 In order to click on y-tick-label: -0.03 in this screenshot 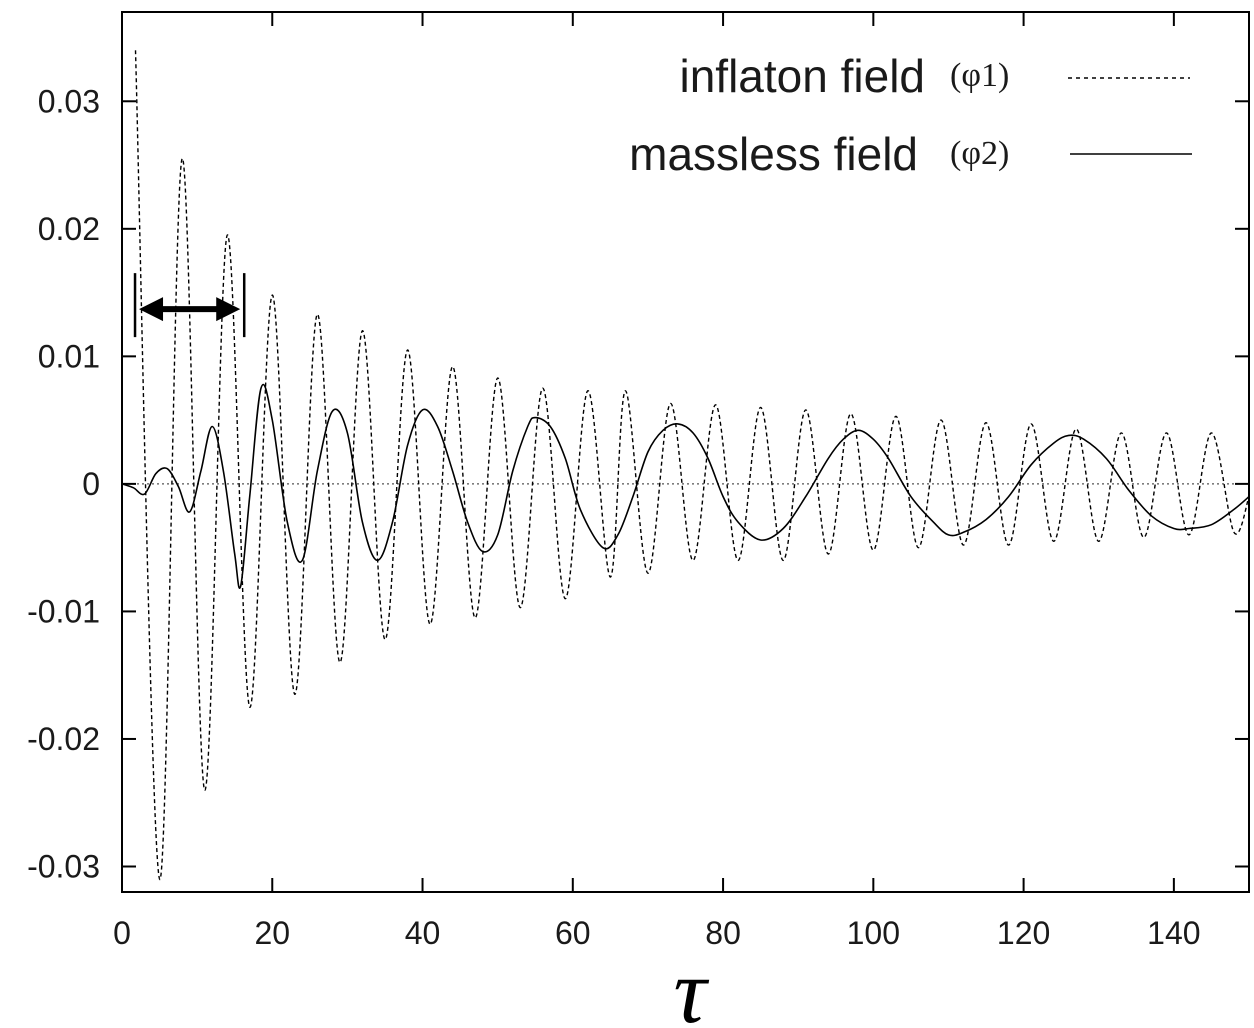, I will do `click(63, 866)`.